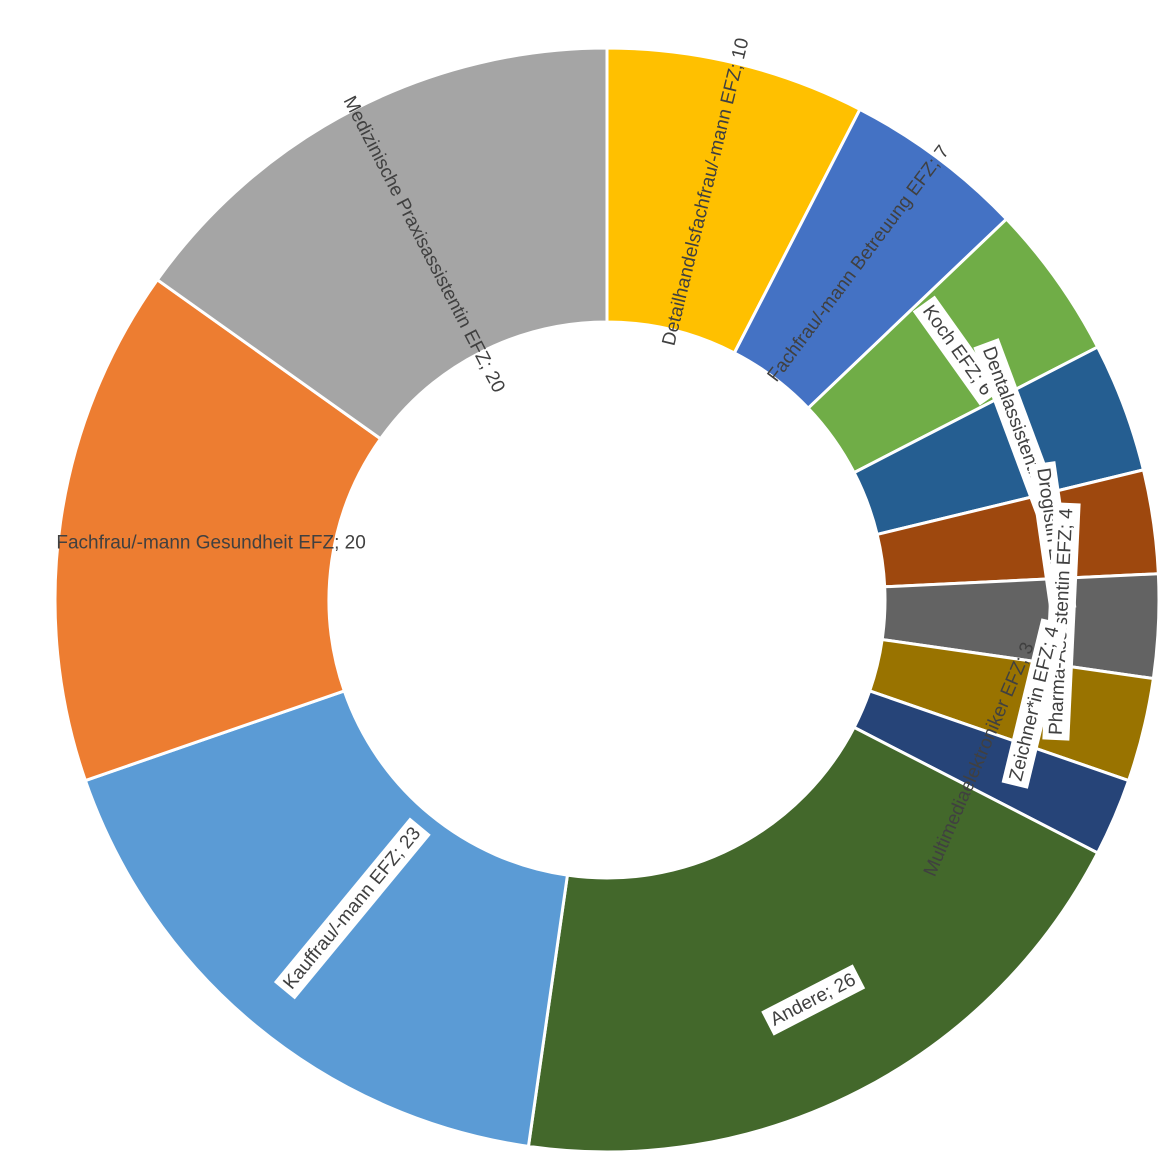  Describe the element at coordinates (382, 243) in the screenshot. I see `slice-medizinische-praxisassistentin-efz` at that location.